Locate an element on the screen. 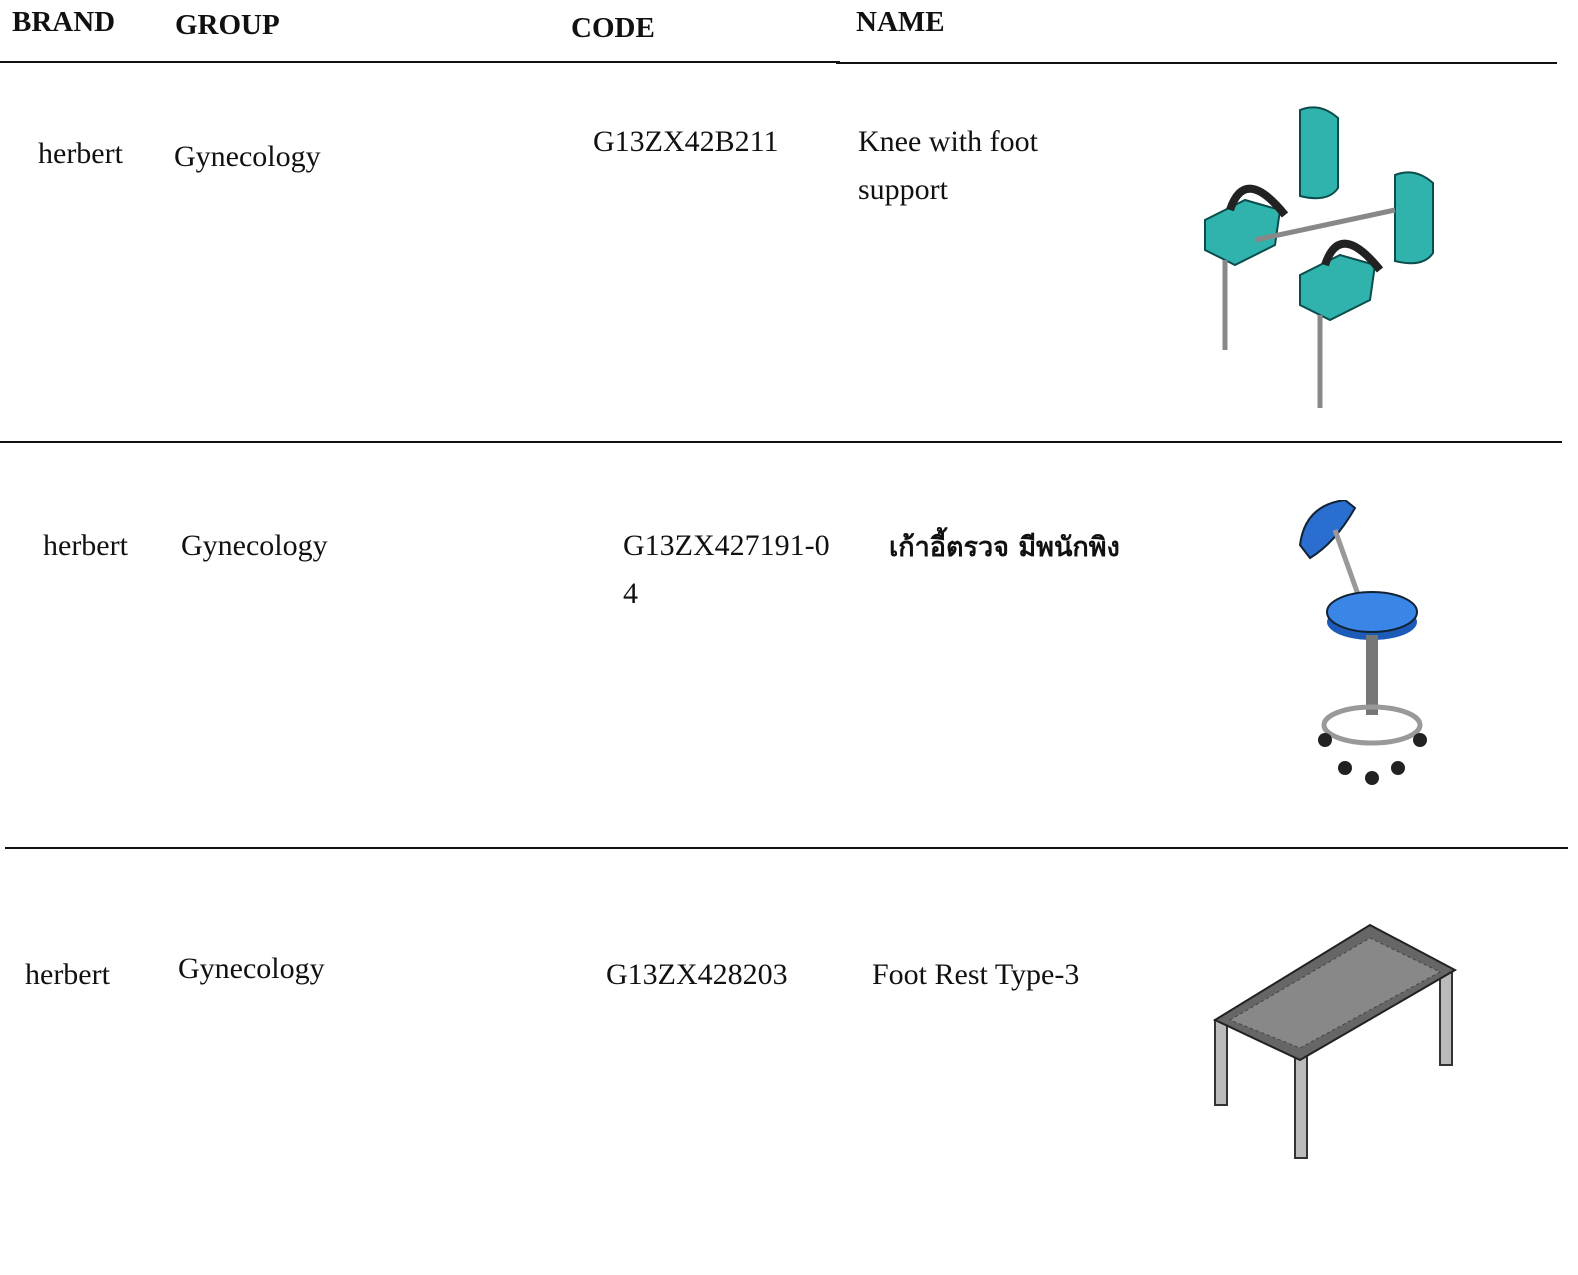 This screenshot has height=1275, width=1578. code: G13ZX427191-04 is located at coordinates (726, 569).